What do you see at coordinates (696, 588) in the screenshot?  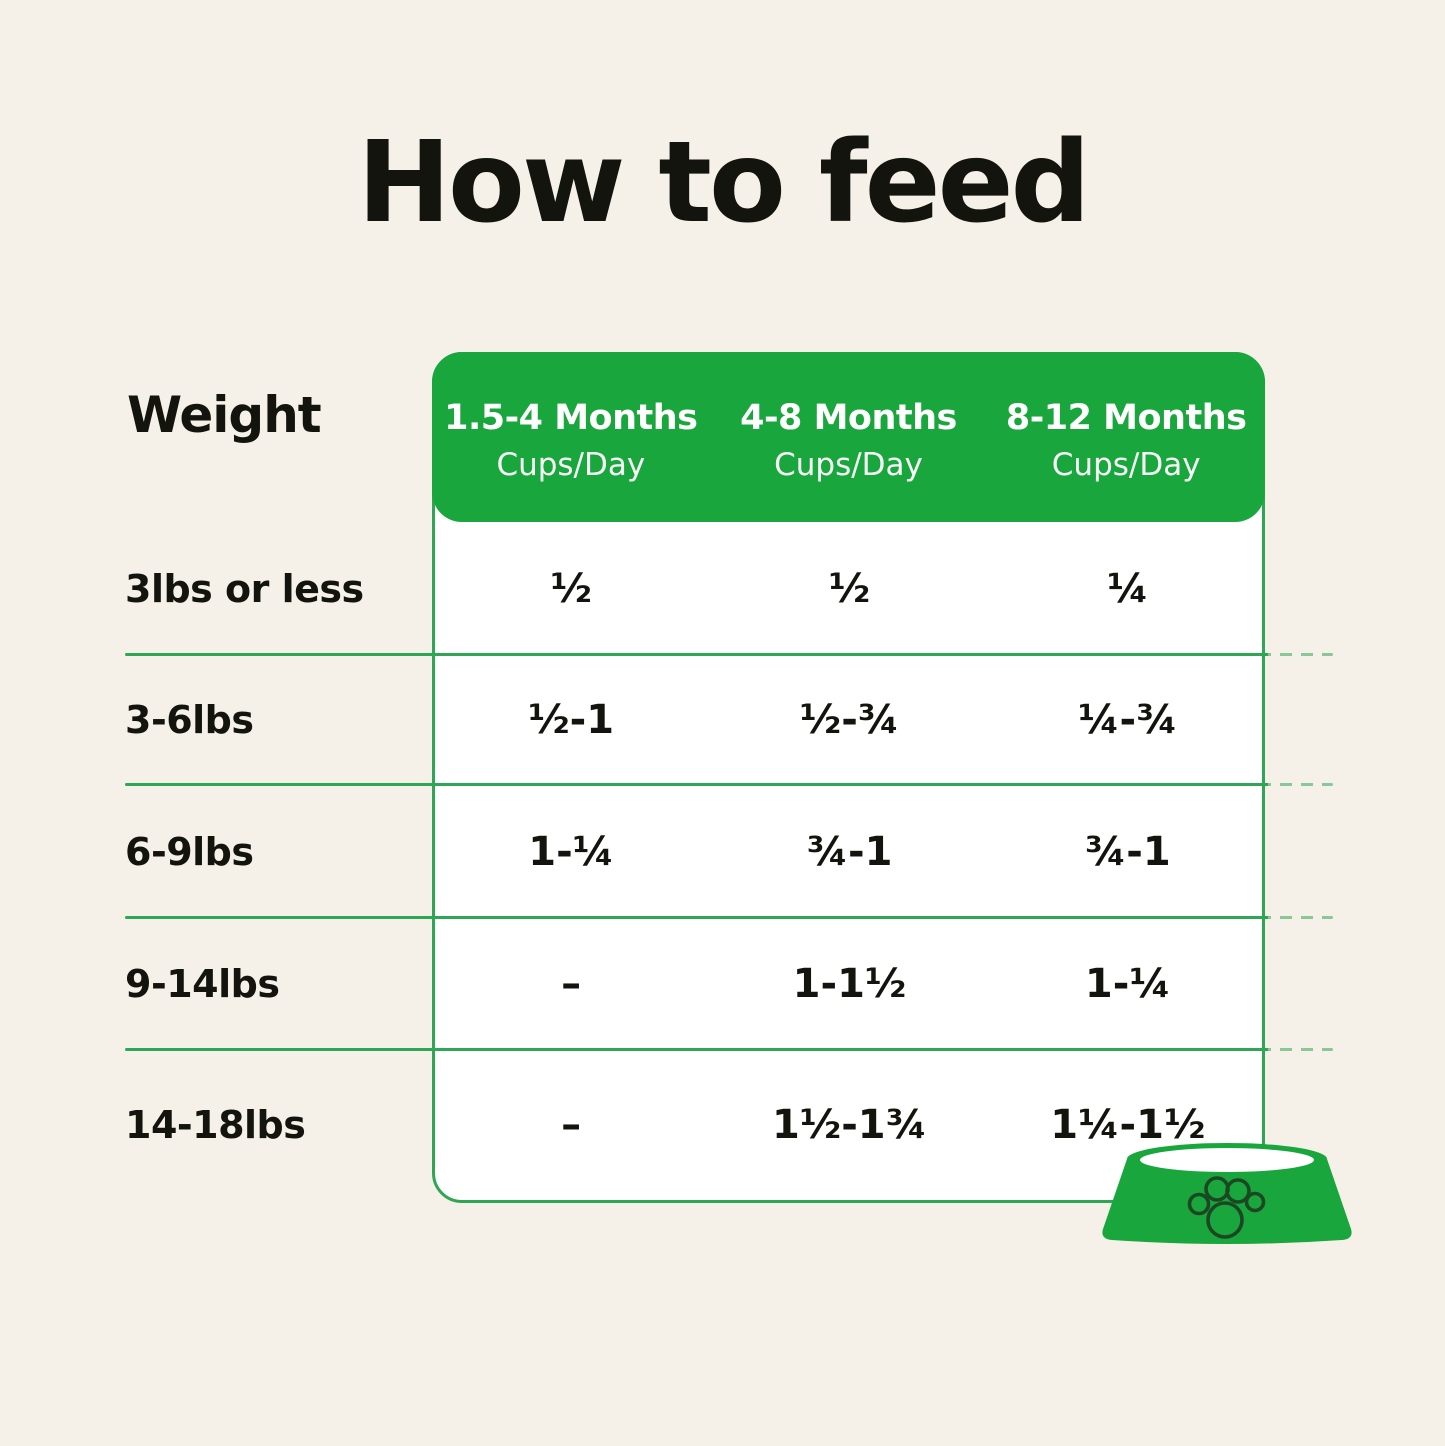 I see `table-row: 3lbs or less ½ ½ ¼` at bounding box center [696, 588].